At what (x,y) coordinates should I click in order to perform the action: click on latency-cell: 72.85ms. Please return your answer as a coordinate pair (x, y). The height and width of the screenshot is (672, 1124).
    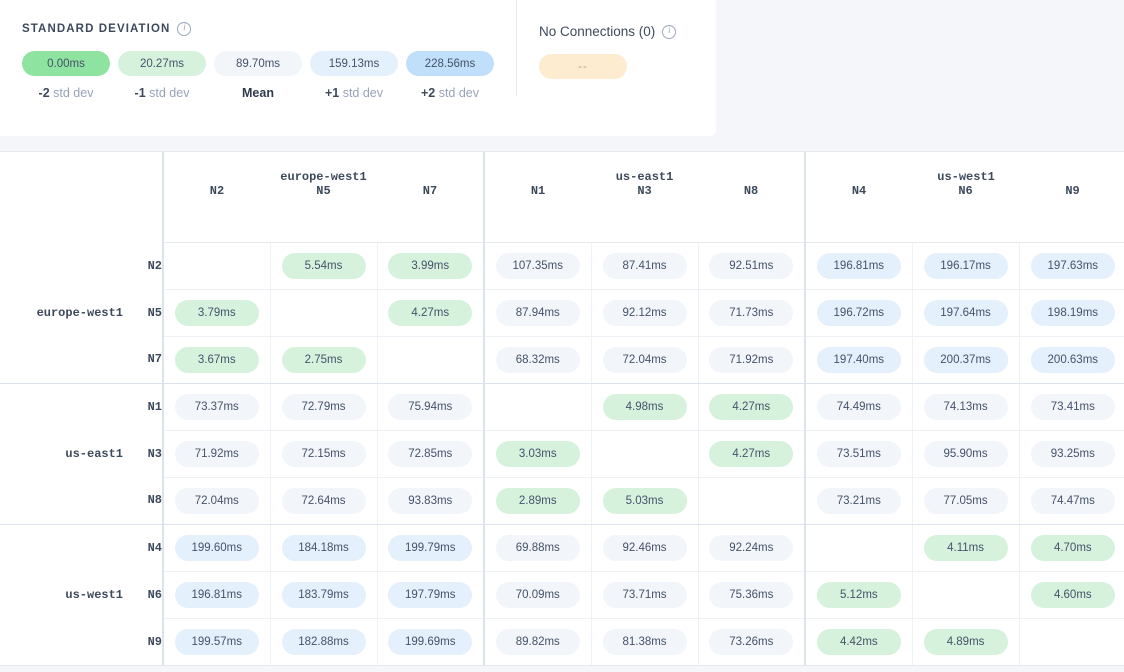
    Looking at the image, I should click on (431, 454).